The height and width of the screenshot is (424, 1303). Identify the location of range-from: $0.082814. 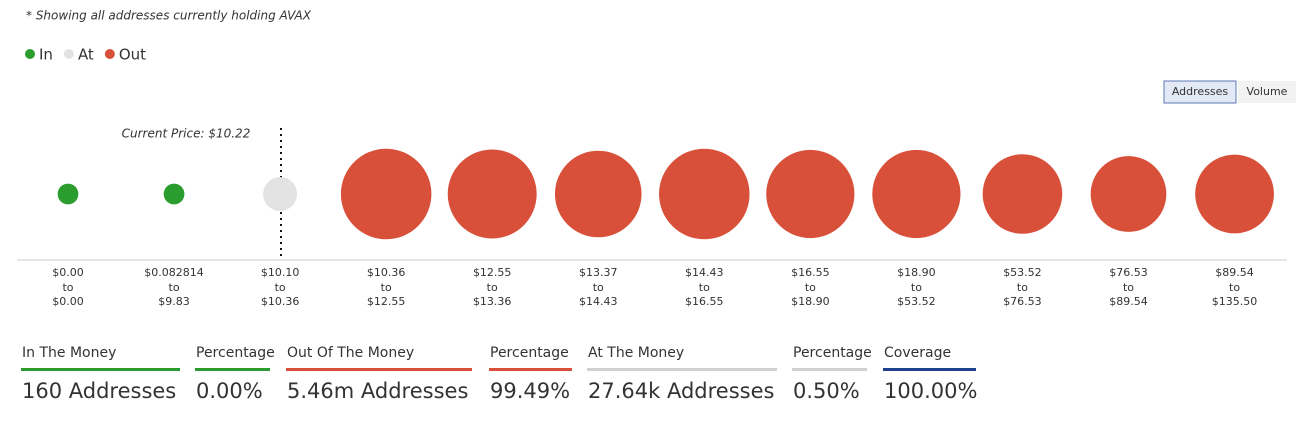
(174, 272).